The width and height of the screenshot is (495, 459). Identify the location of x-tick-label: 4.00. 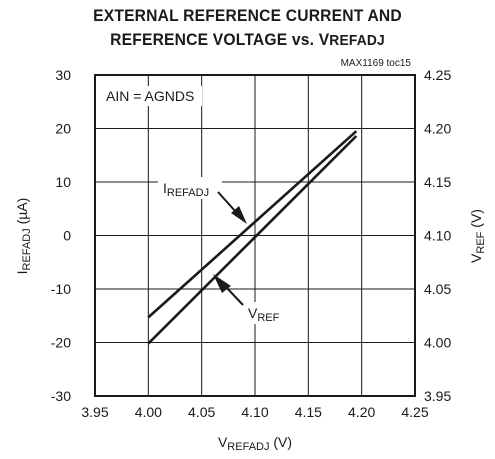
(148, 412).